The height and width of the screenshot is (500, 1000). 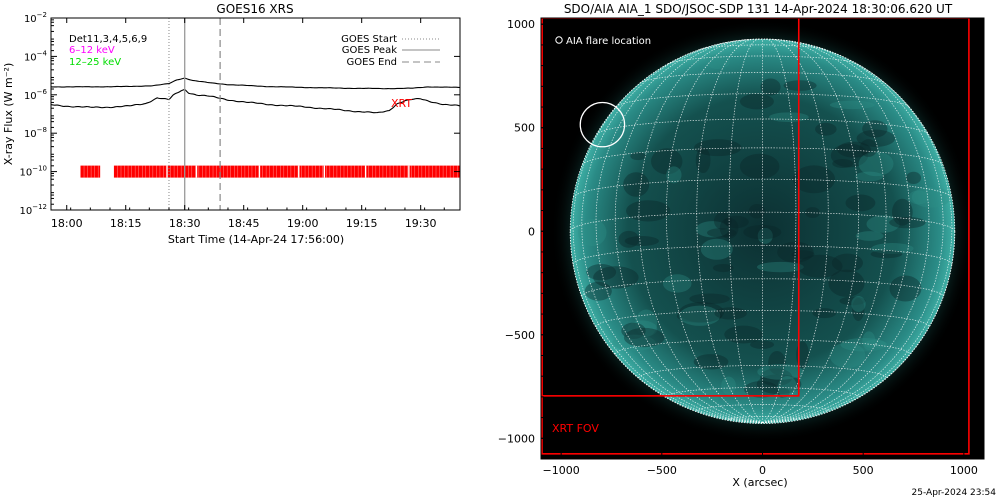 I want to click on flare-location-circle, so click(x=602, y=124).